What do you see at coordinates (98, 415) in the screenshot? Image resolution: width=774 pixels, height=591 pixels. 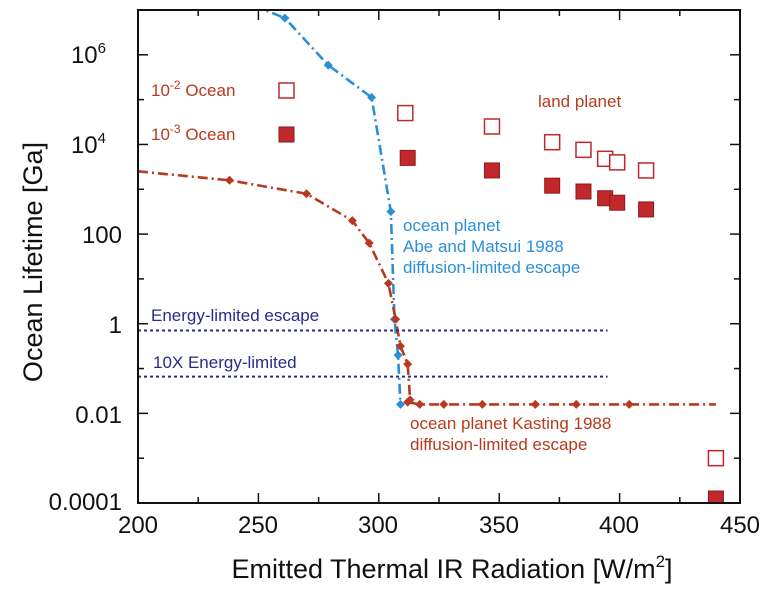 I see `y-tick-label-0.01: 0.01` at bounding box center [98, 415].